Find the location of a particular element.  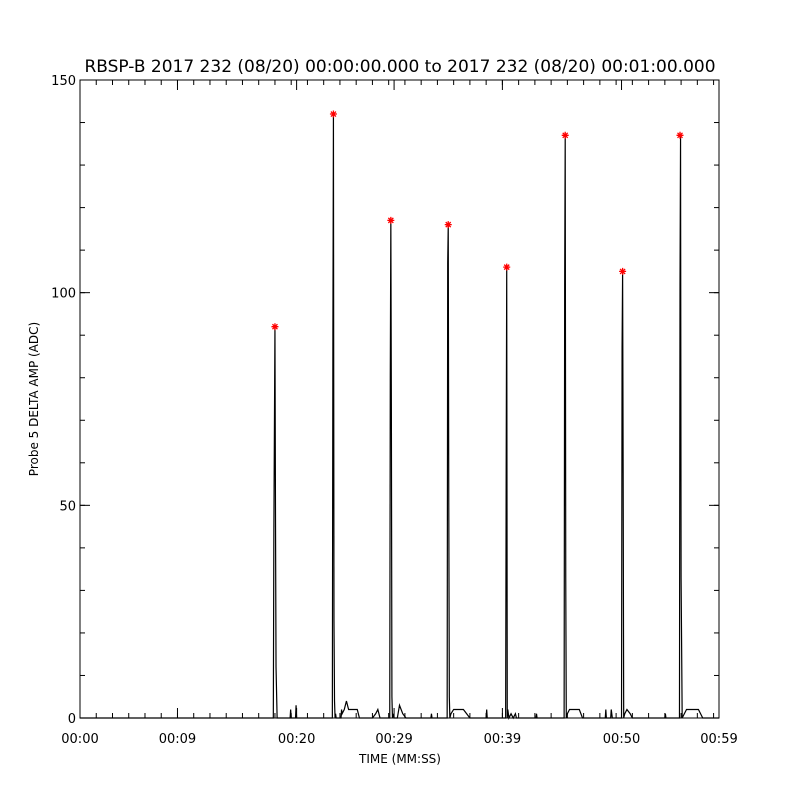

y-tick-label: 50 is located at coordinates (67, 506).